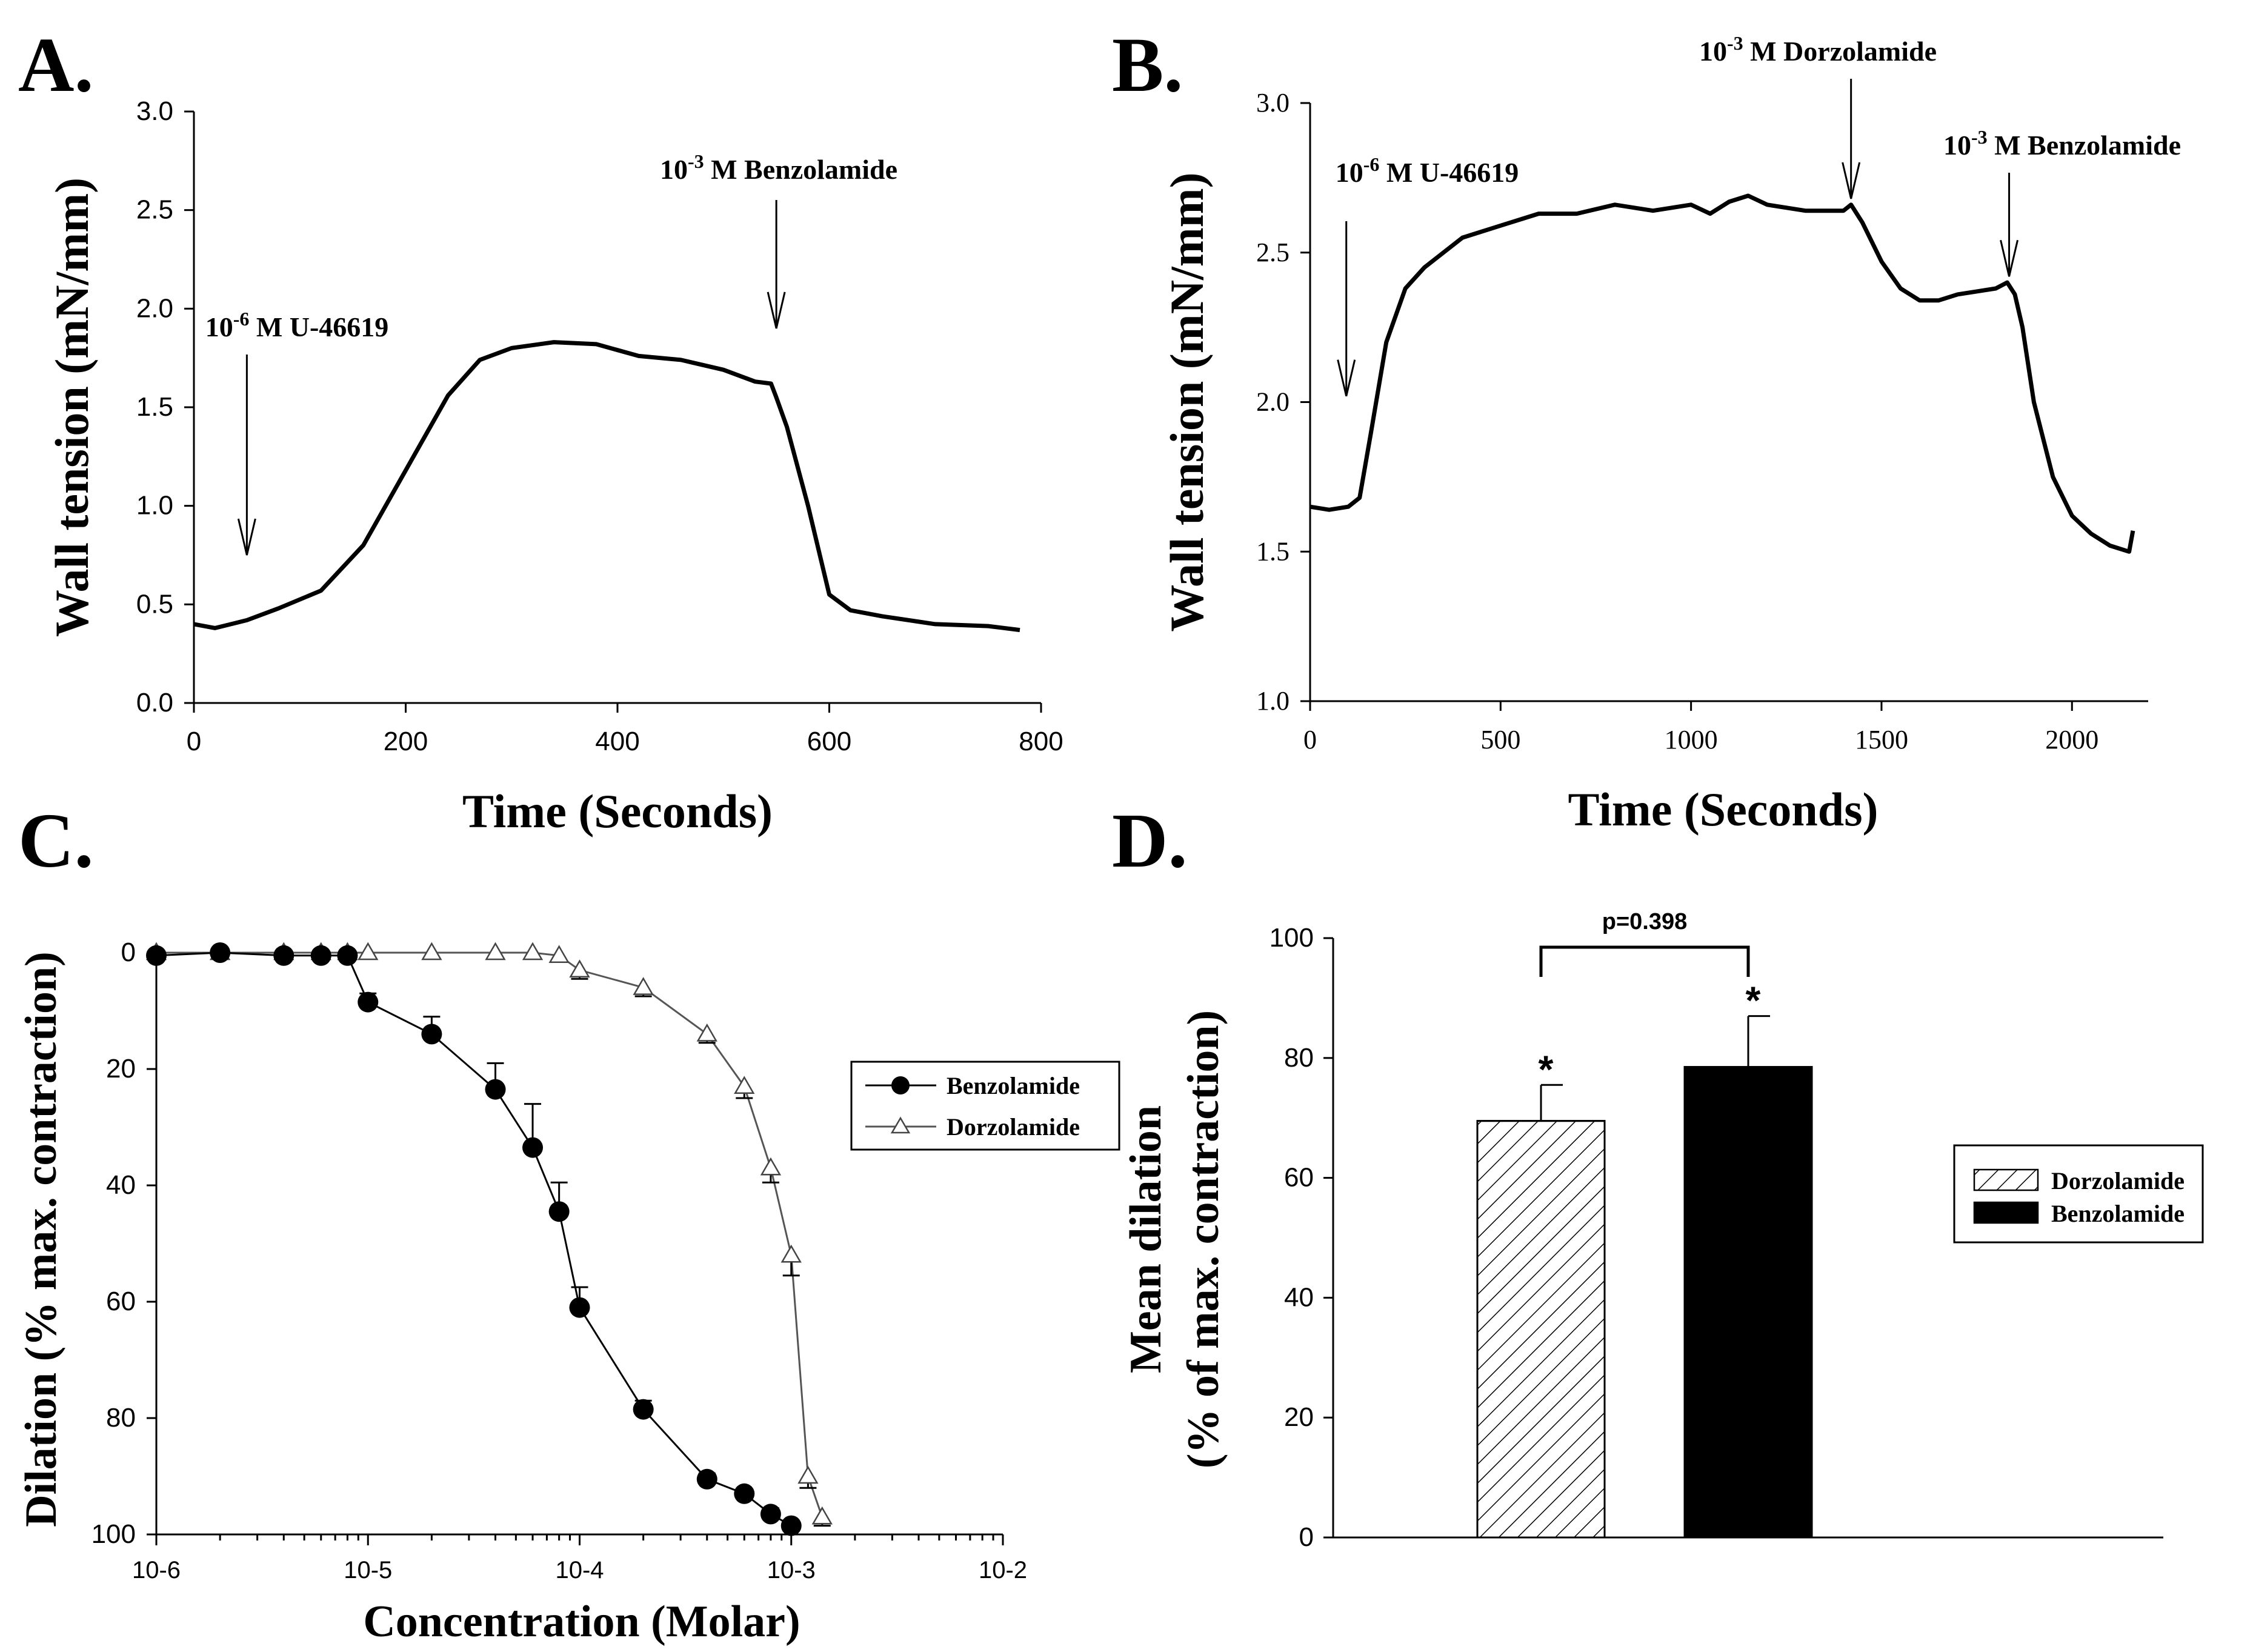  Describe the element at coordinates (829, 741) in the screenshot. I see `x-tick-label: 600` at that location.